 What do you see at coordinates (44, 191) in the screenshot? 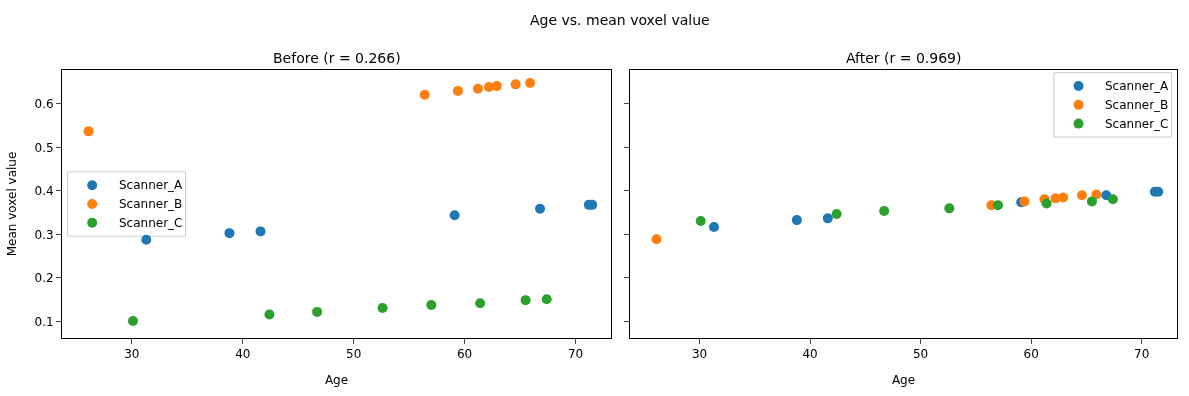
I see `y-tick-label: 0.4` at bounding box center [44, 191].